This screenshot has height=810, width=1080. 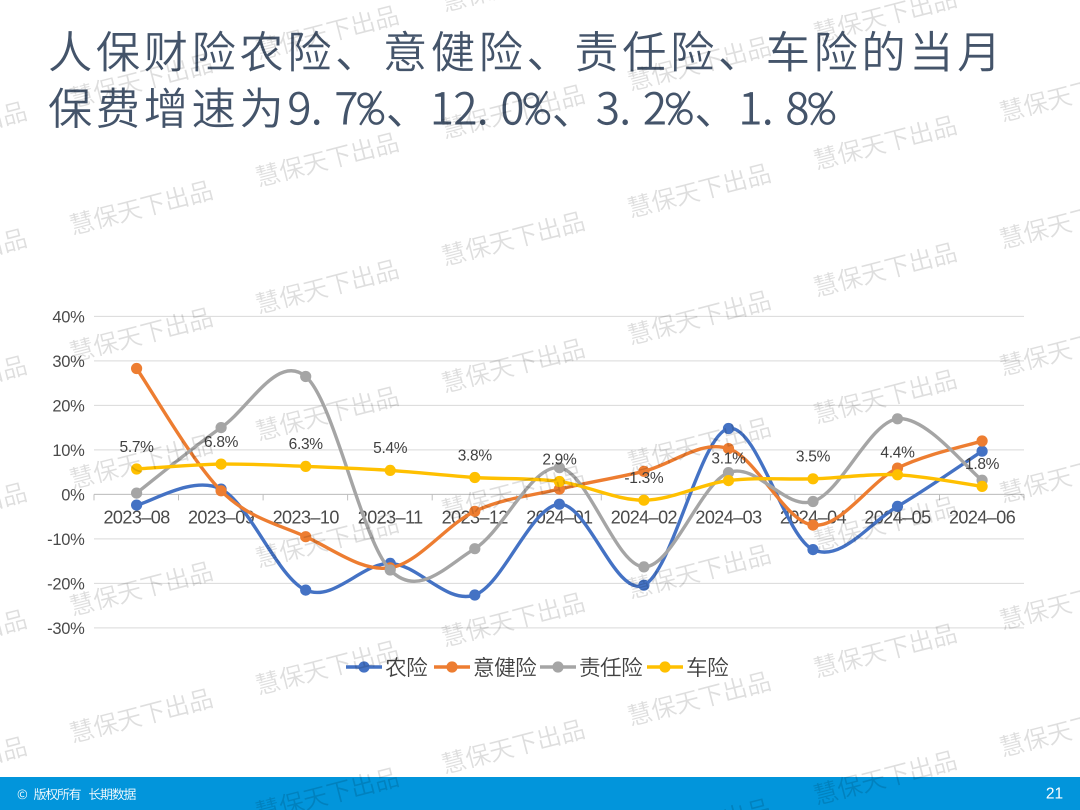 I want to click on svg-text: 10%, so click(x=68, y=451).